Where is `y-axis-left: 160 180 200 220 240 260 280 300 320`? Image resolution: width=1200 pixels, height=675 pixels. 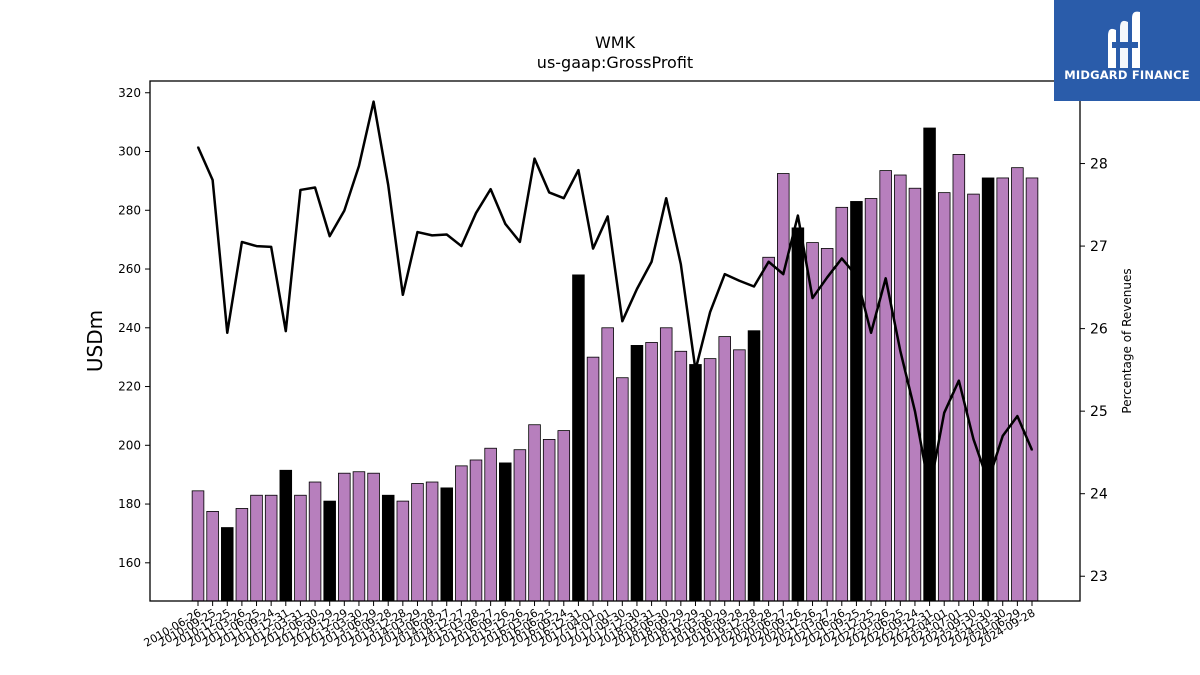
y-axis-left: 160 180 200 220 240 260 280 300 320 is located at coordinates (134, 328).